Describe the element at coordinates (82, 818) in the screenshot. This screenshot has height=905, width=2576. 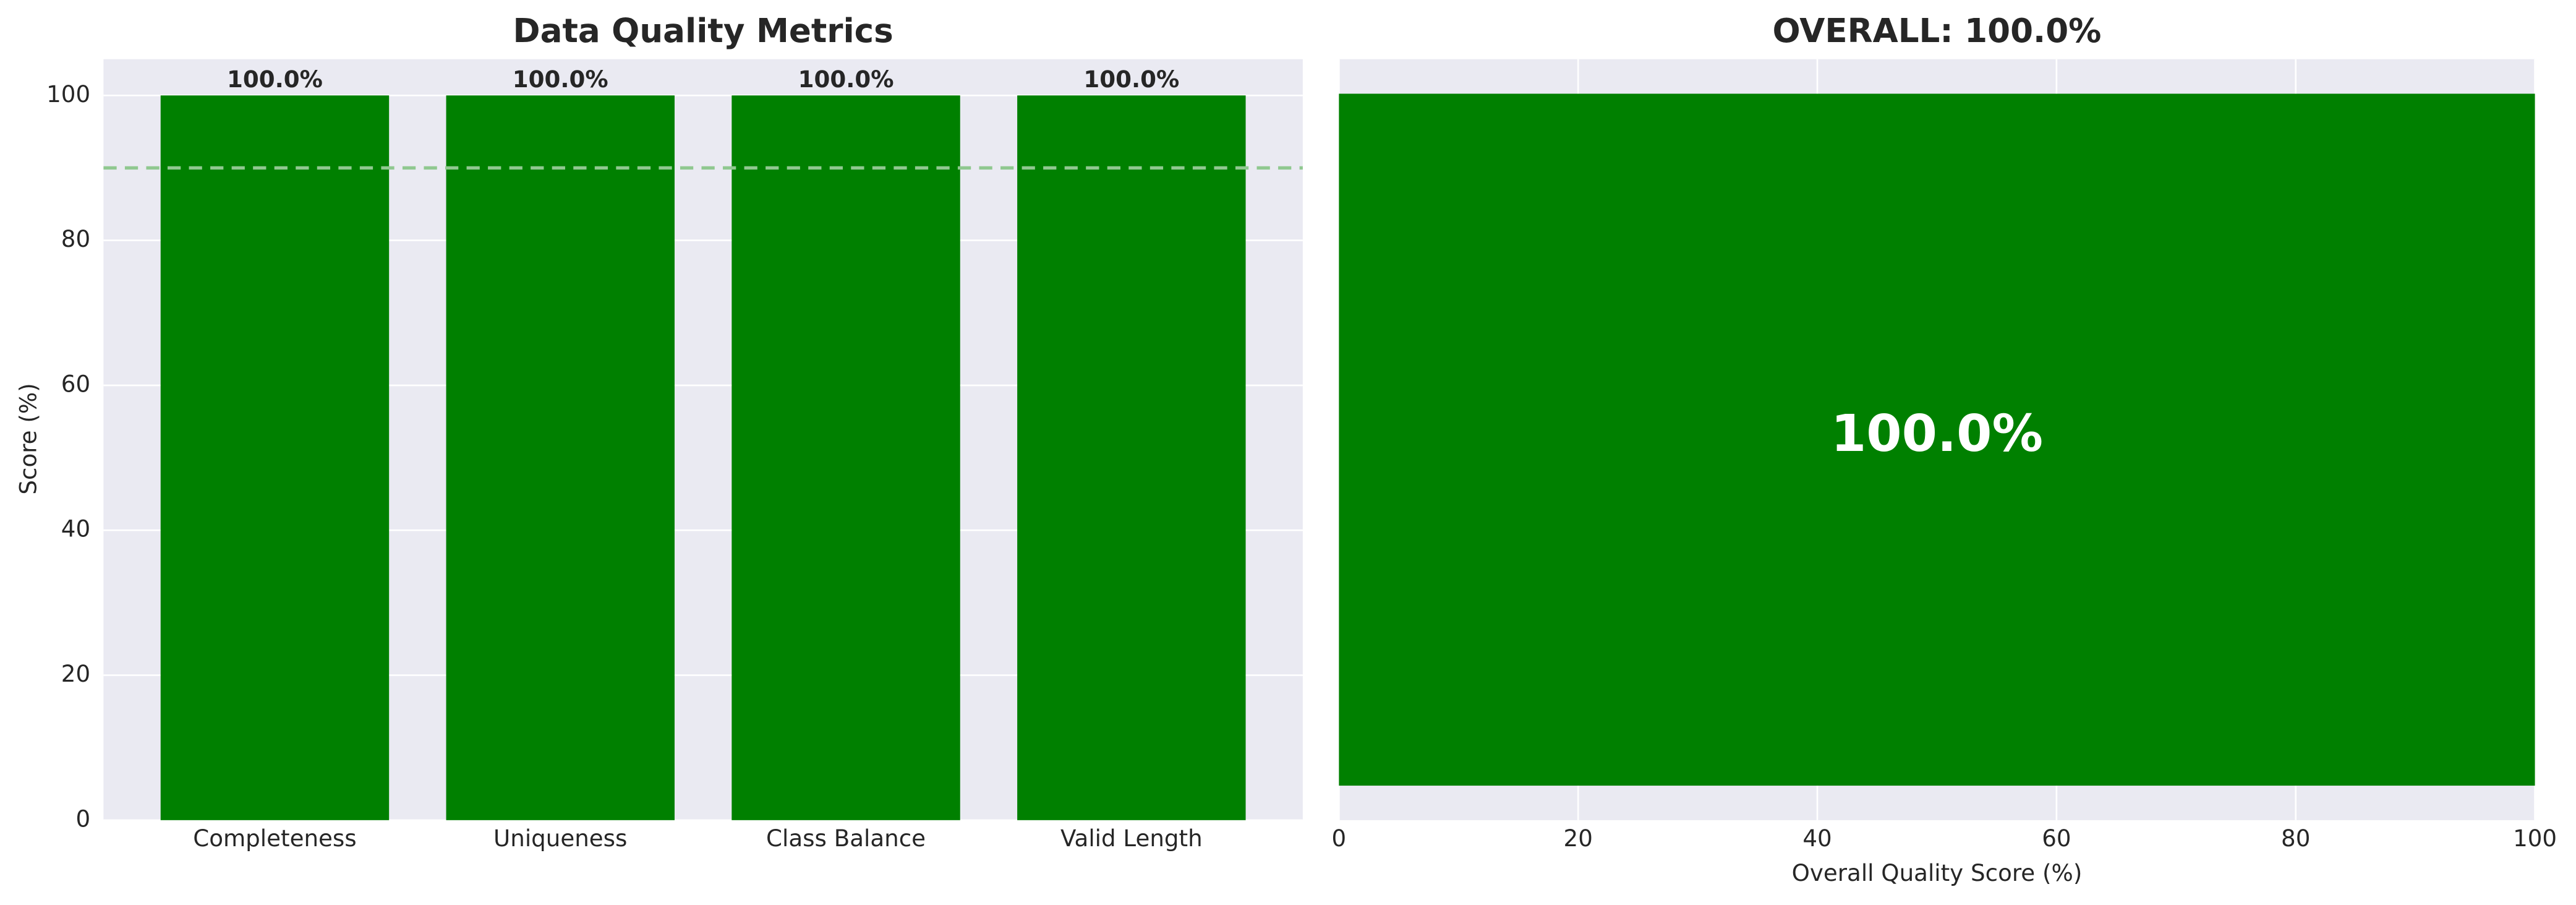
I see `y-tick-label: 0` at that location.